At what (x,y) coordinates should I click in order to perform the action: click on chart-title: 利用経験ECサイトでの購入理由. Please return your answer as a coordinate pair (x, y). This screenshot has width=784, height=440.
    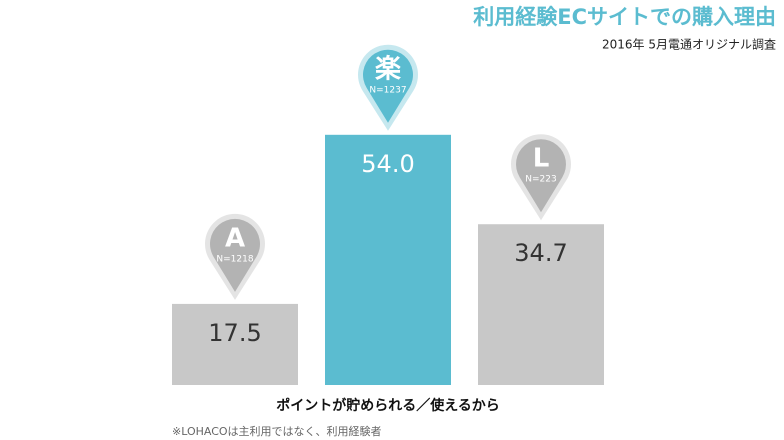
    Looking at the image, I should click on (624, 17).